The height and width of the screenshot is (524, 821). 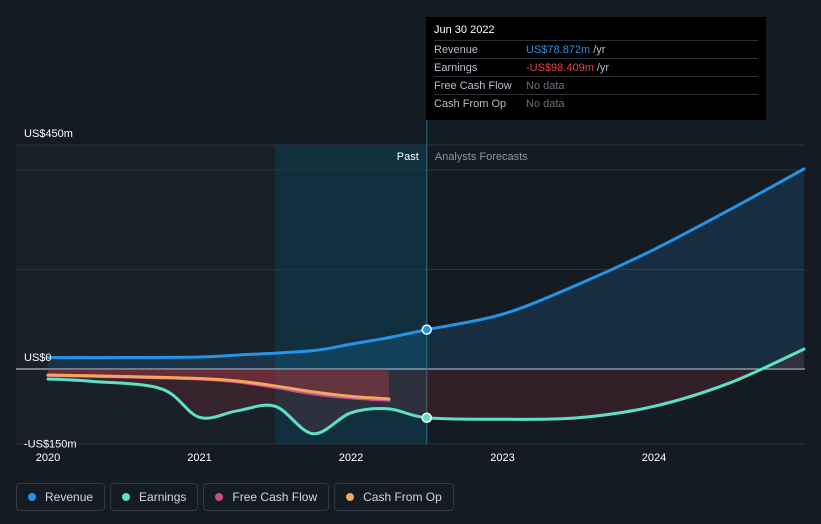 What do you see at coordinates (456, 67) in the screenshot?
I see `tooltip-label: Earnings` at bounding box center [456, 67].